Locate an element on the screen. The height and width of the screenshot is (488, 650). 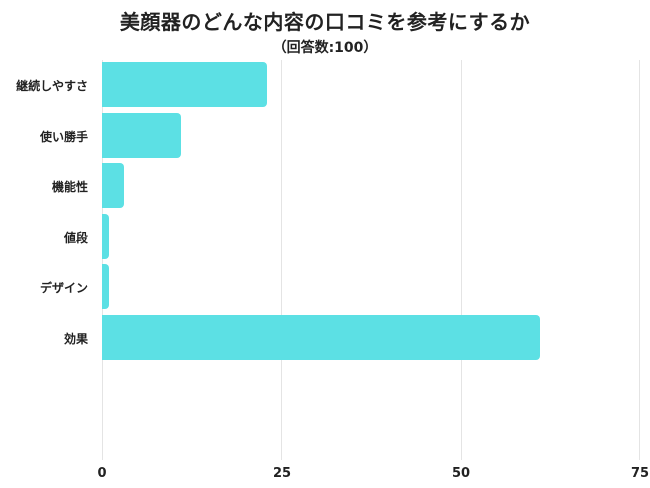
y-axis-line is located at coordinates (102, 260).